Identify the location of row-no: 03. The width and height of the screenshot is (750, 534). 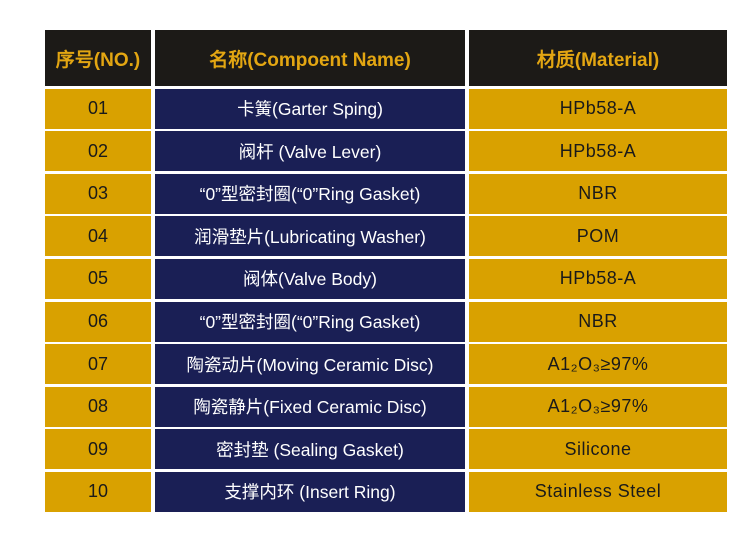
(98, 193).